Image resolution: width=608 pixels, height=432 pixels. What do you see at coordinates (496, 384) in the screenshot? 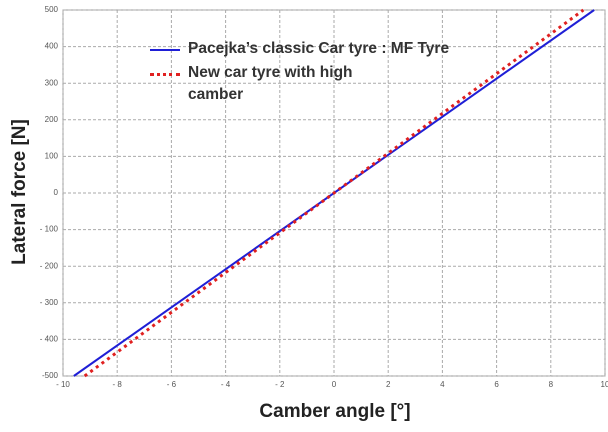
I see `x-tick-label: 6` at bounding box center [496, 384].